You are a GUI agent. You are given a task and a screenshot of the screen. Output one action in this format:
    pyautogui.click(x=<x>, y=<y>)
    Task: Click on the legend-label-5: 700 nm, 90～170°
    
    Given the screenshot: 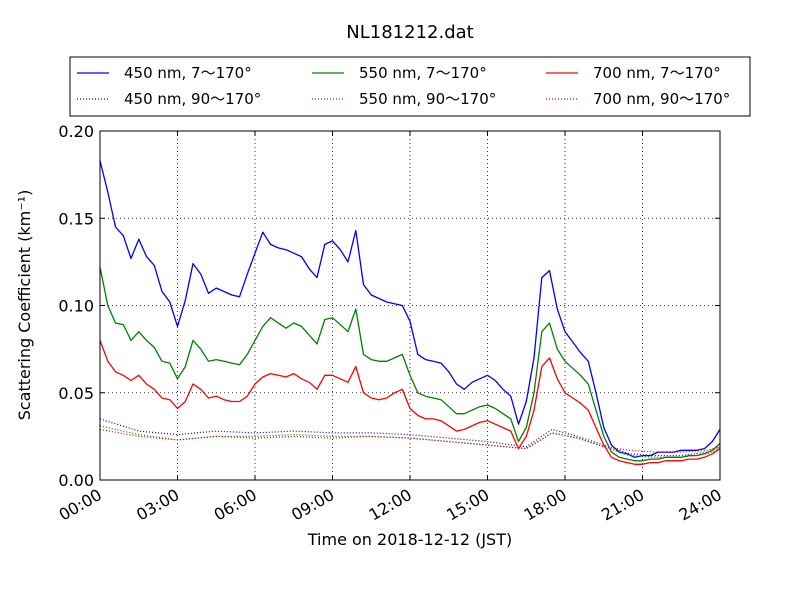 What is the action you would take?
    pyautogui.click(x=661, y=99)
    